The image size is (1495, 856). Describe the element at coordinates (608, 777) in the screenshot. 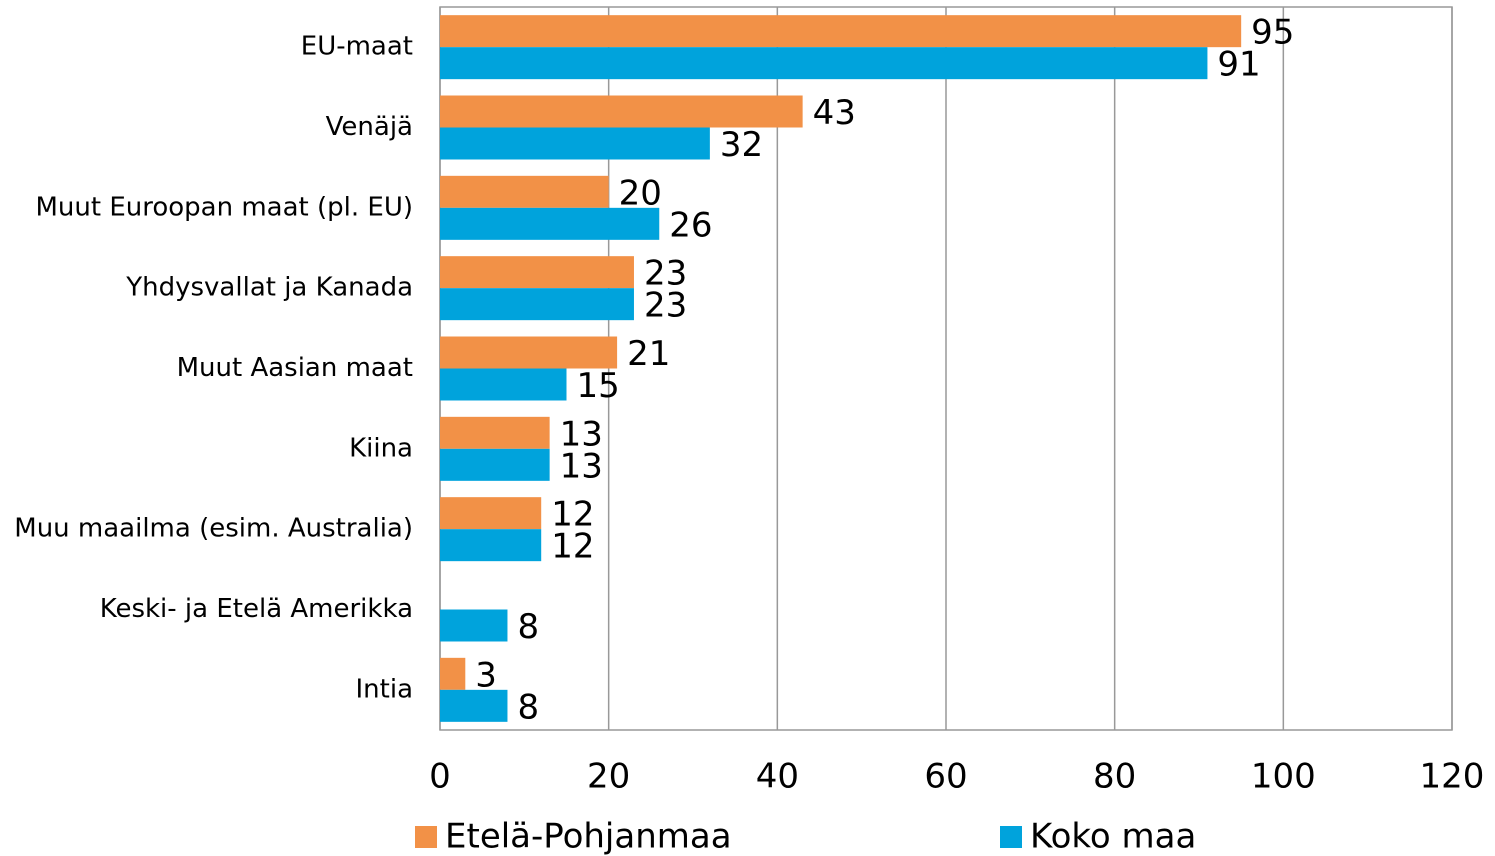

I see `x-tick-label: 20` at that location.